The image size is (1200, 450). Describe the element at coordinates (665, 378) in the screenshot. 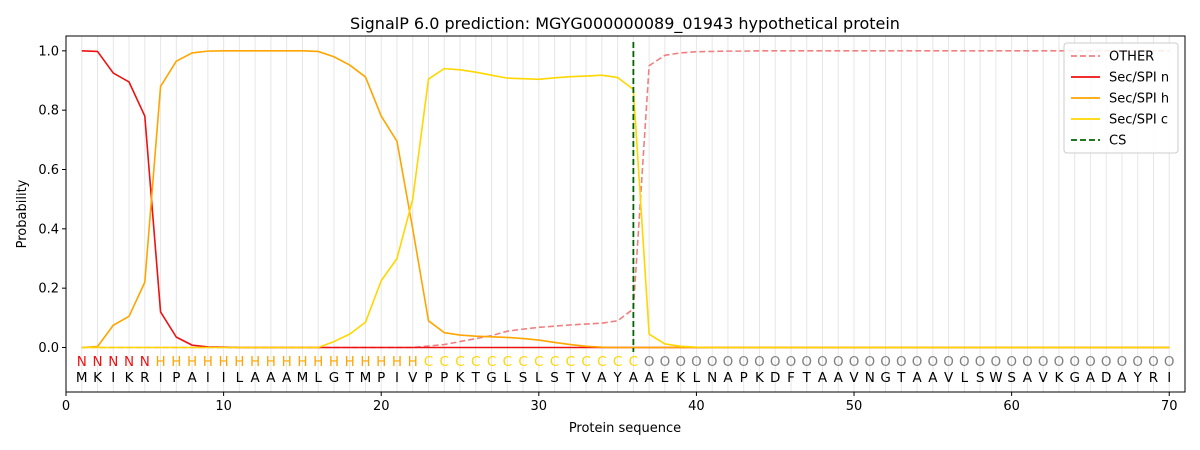

I see `residue-label: E` at that location.